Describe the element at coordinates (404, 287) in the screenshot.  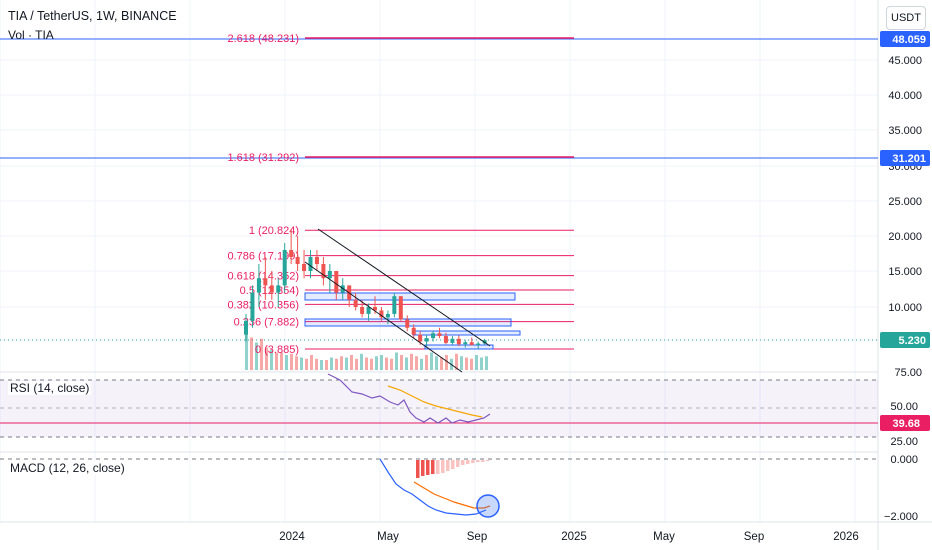
I see `channel-upper-line` at that location.